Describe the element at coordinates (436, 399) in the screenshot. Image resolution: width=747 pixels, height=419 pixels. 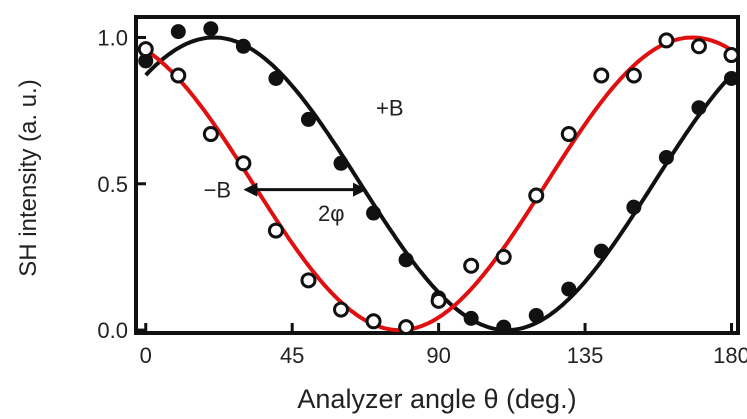
I see `x-axis-label: Analyzer angle θ (deg.)` at that location.